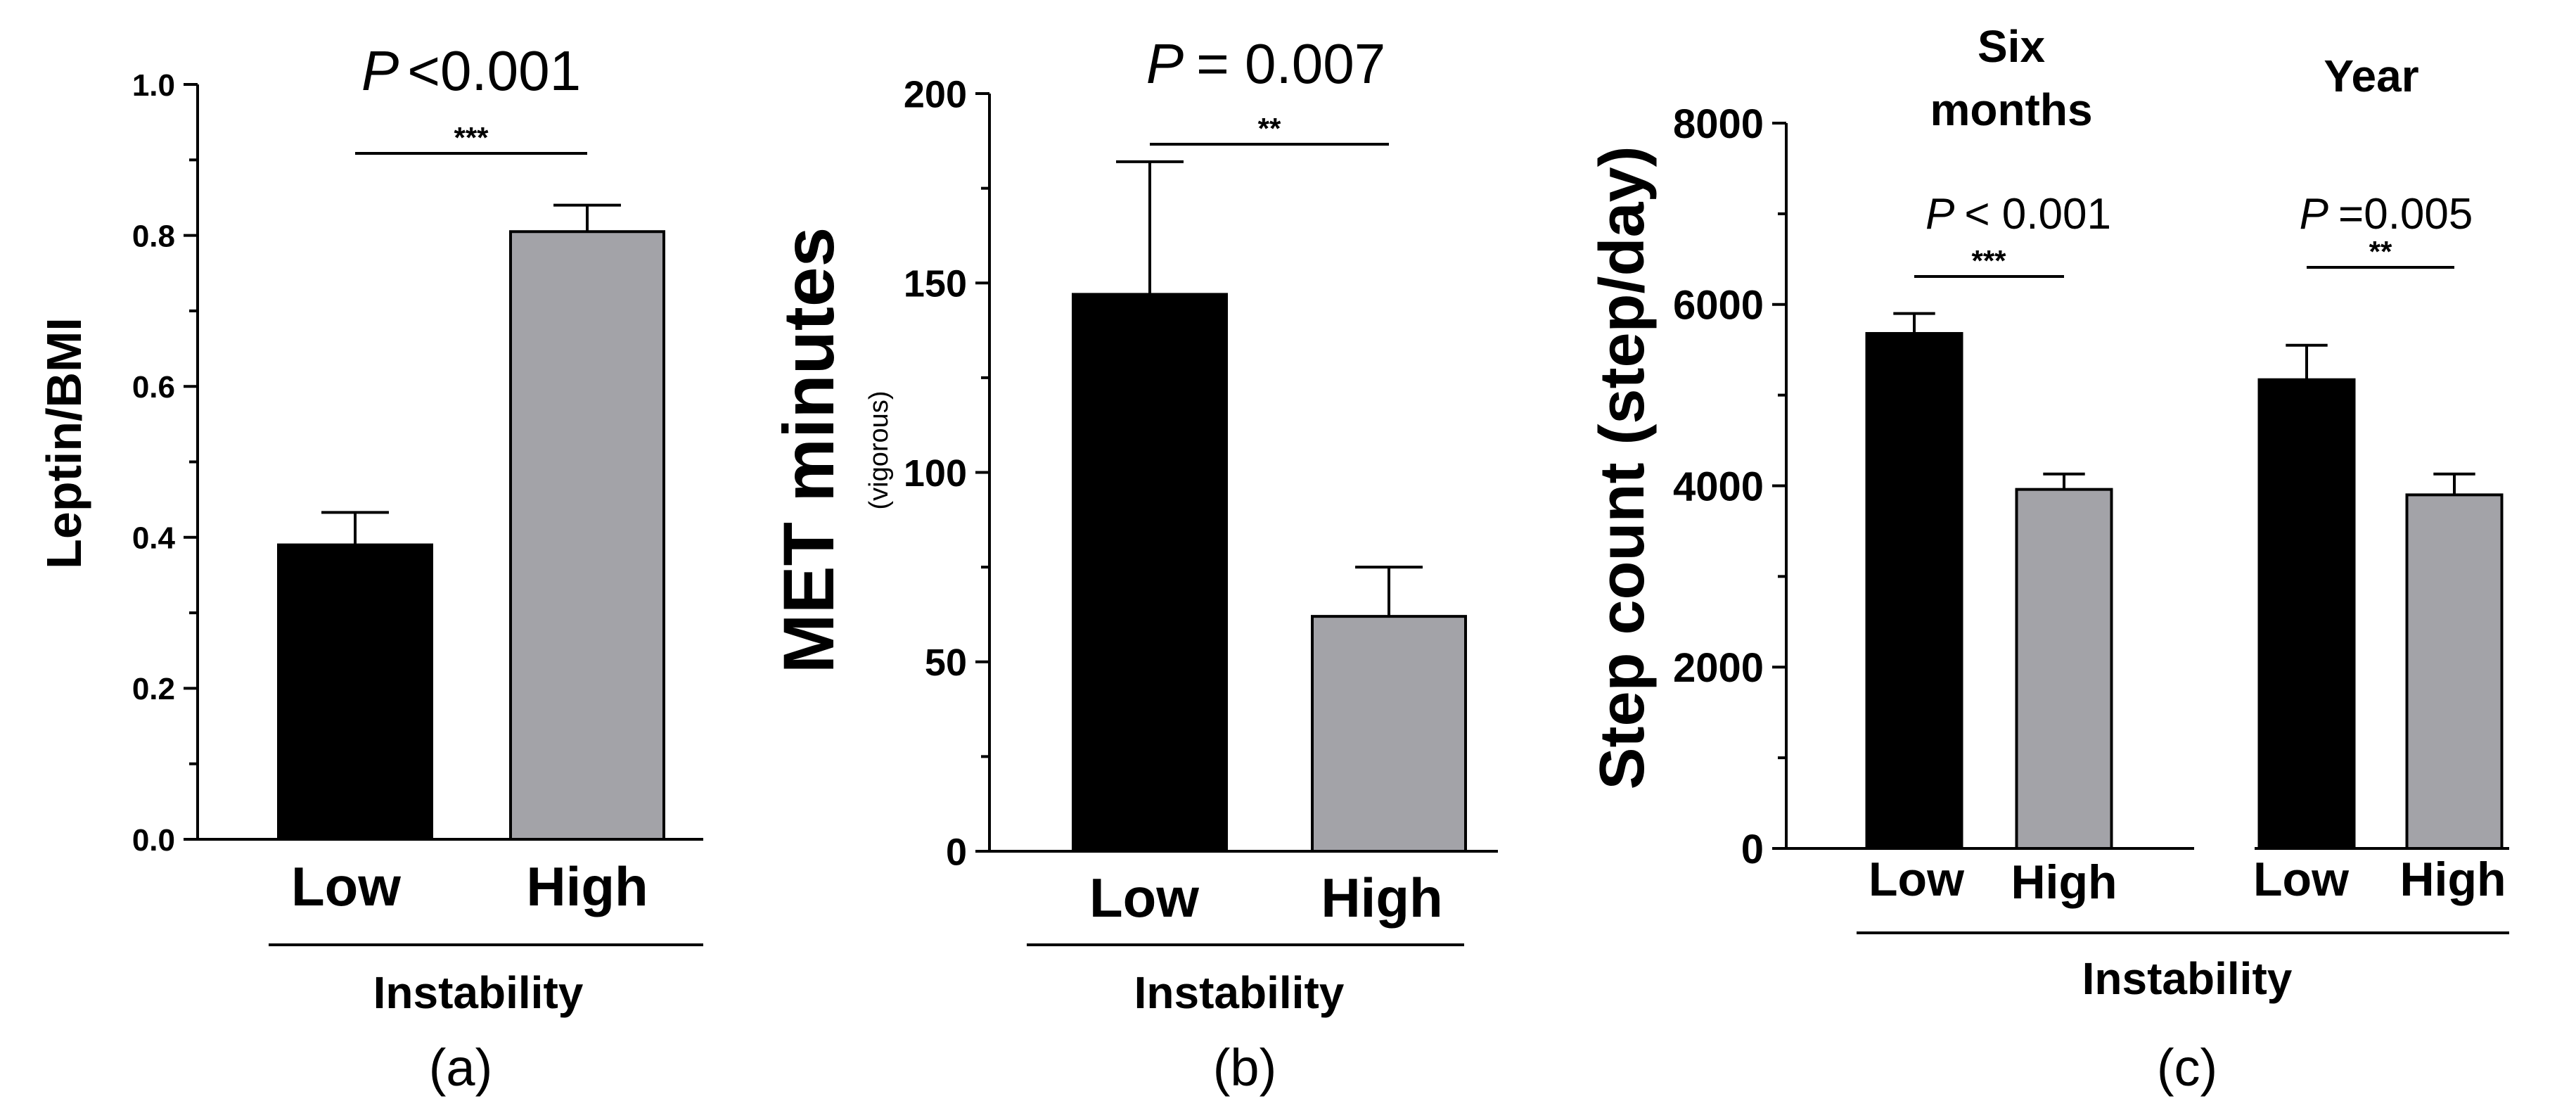 The width and height of the screenshot is (2576, 1120). Describe the element at coordinates (1914, 591) in the screenshot. I see `panel-c-group1-bar-low` at that location.